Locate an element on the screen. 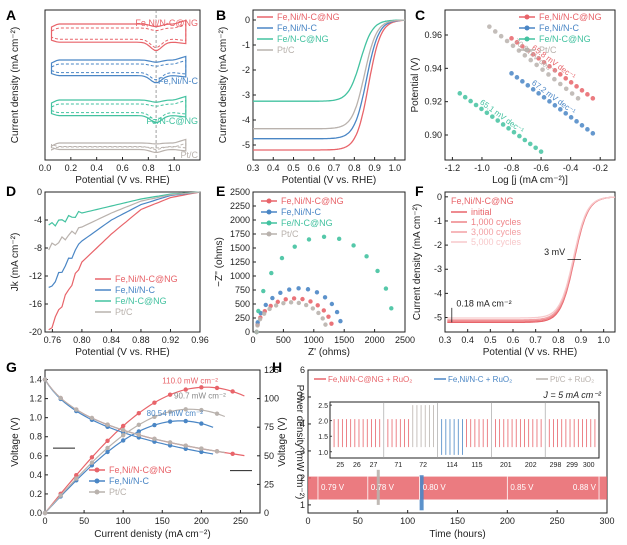  panel-h-inset-xtick-label: 202 is located at coordinates (531, 465).